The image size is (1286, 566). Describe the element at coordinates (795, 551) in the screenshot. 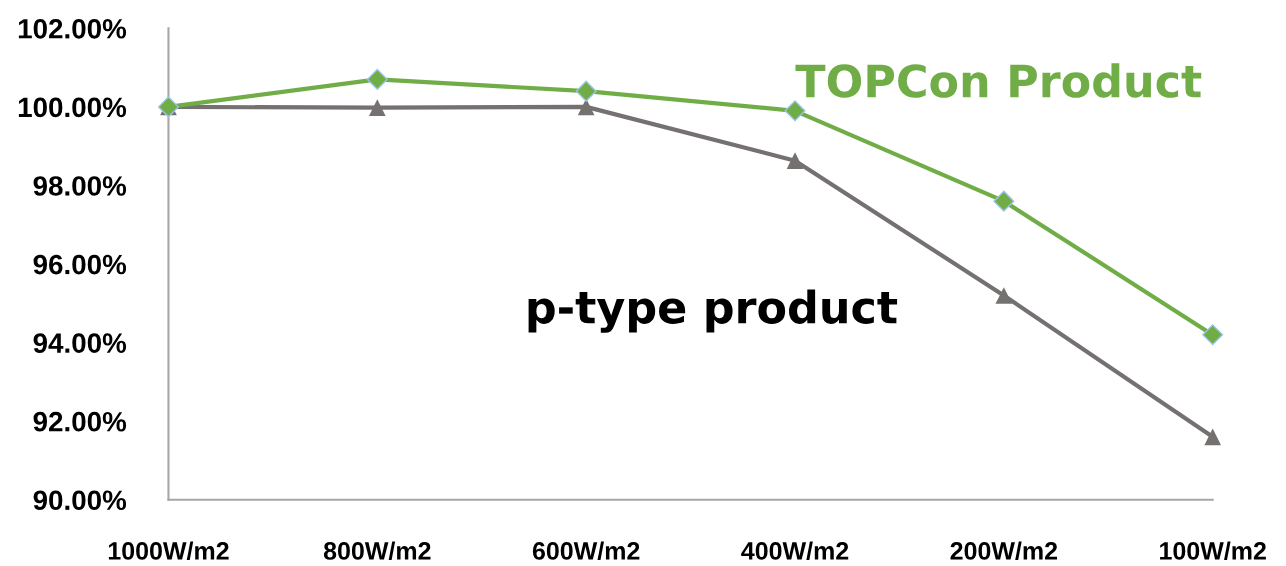

I see `x-tick-label: 400W/m2` at that location.